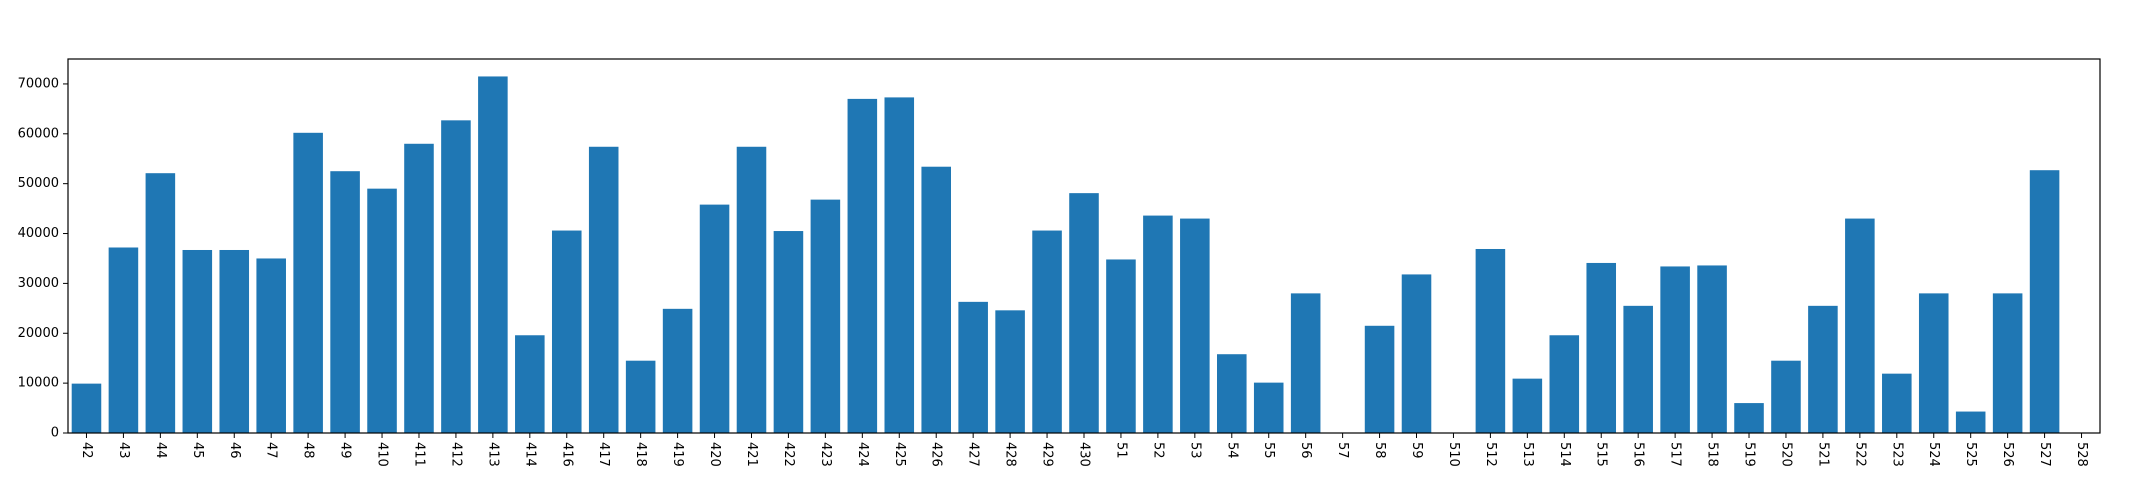 The width and height of the screenshot is (2140, 480). What do you see at coordinates (1490, 454) in the screenshot?
I see `x-tick-label: 512` at bounding box center [1490, 454].